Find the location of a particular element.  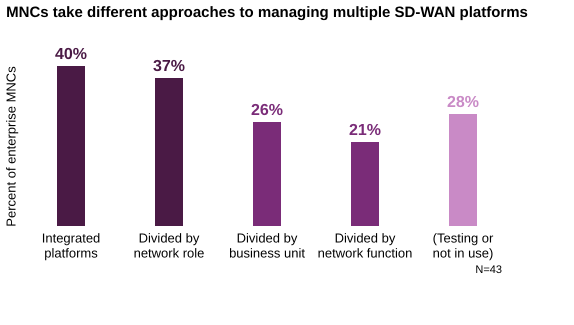

chart-title: MNCs take different approaches to managing multiple SD-WAN platforms is located at coordinates (267, 12).